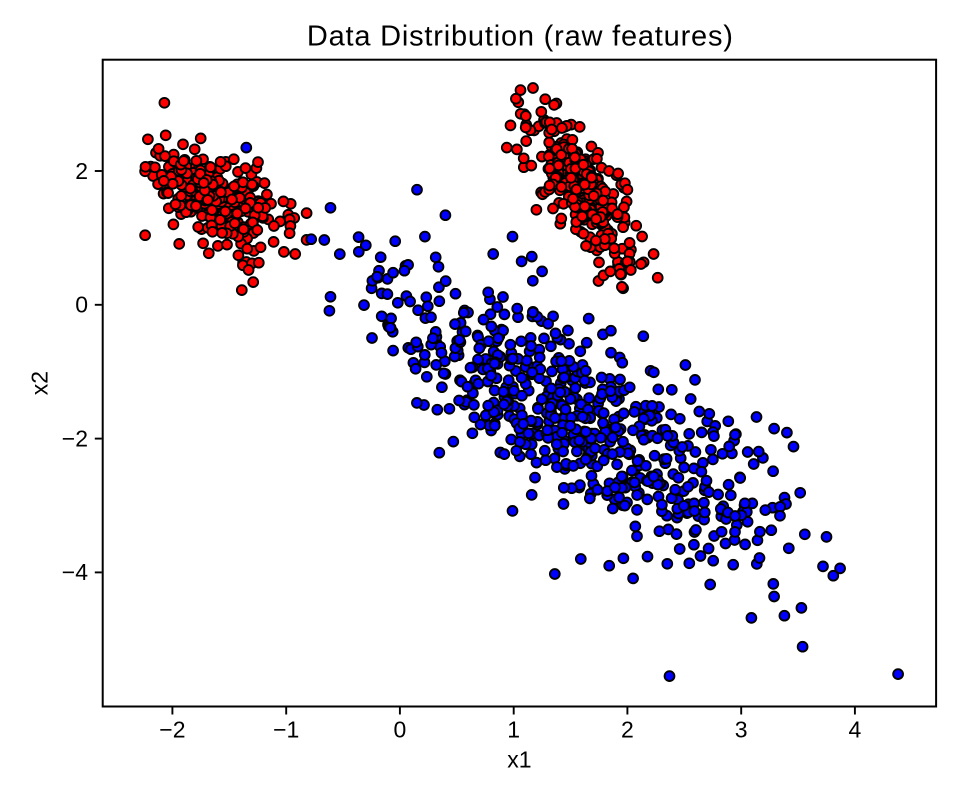  I want to click on svg-text: −4, so click(75, 572).